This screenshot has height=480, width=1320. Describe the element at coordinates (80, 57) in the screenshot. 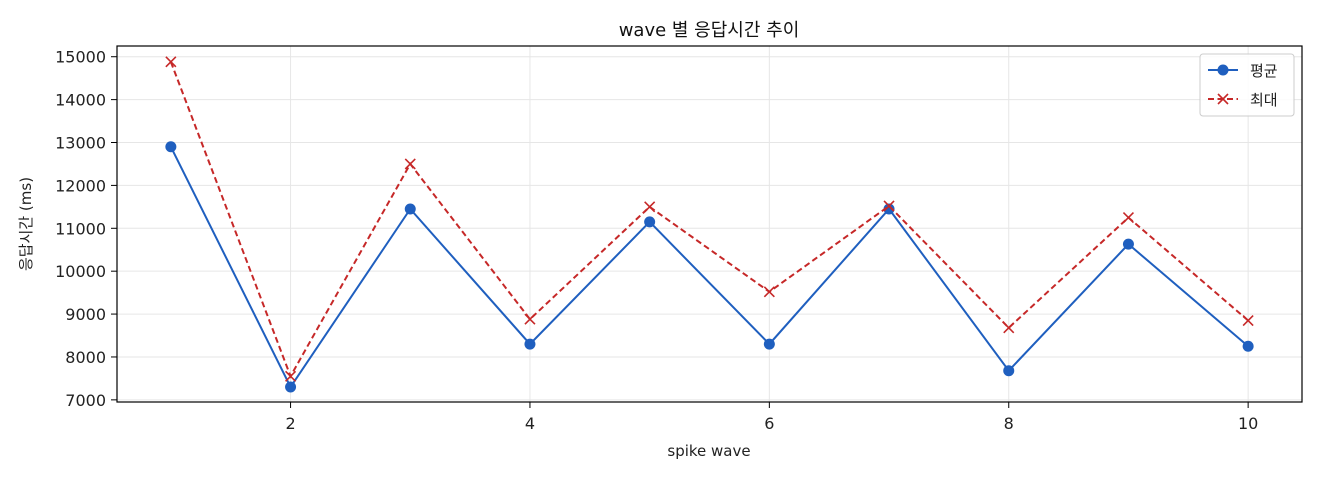

I see `y-tick-label: 15000` at that location.